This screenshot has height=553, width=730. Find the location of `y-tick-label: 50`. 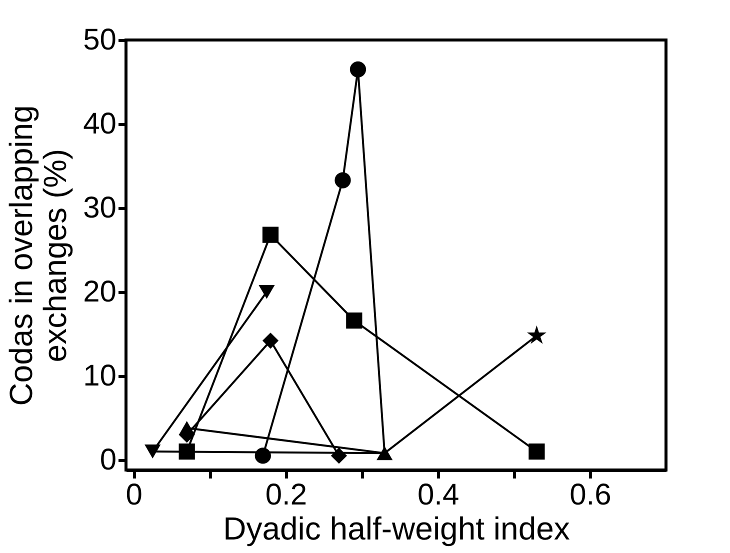

y-tick-label: 50 is located at coordinates (99, 40).